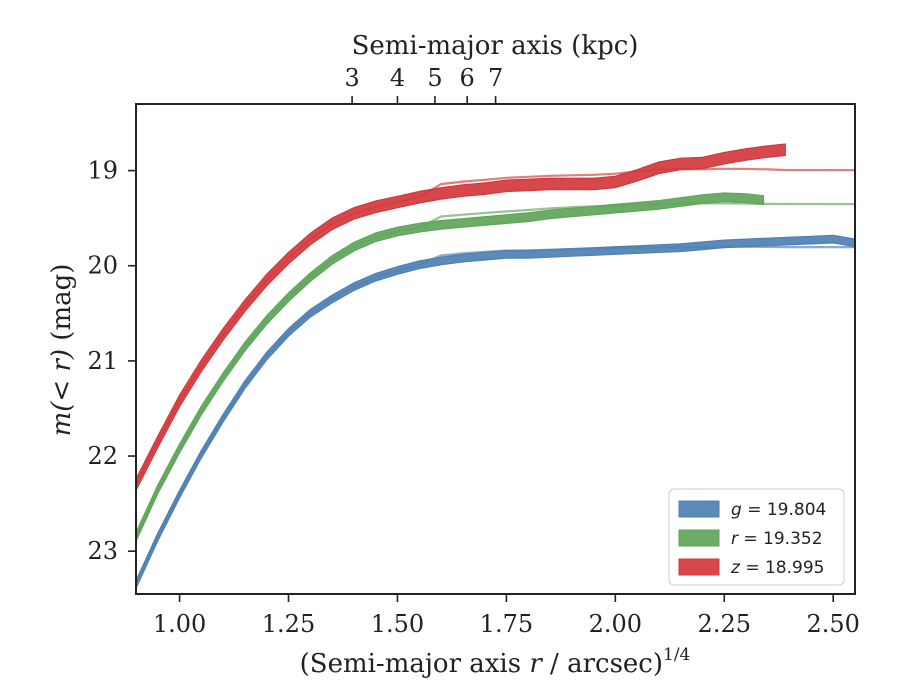  I want to click on legend-value: = 18.995, so click(784, 568).